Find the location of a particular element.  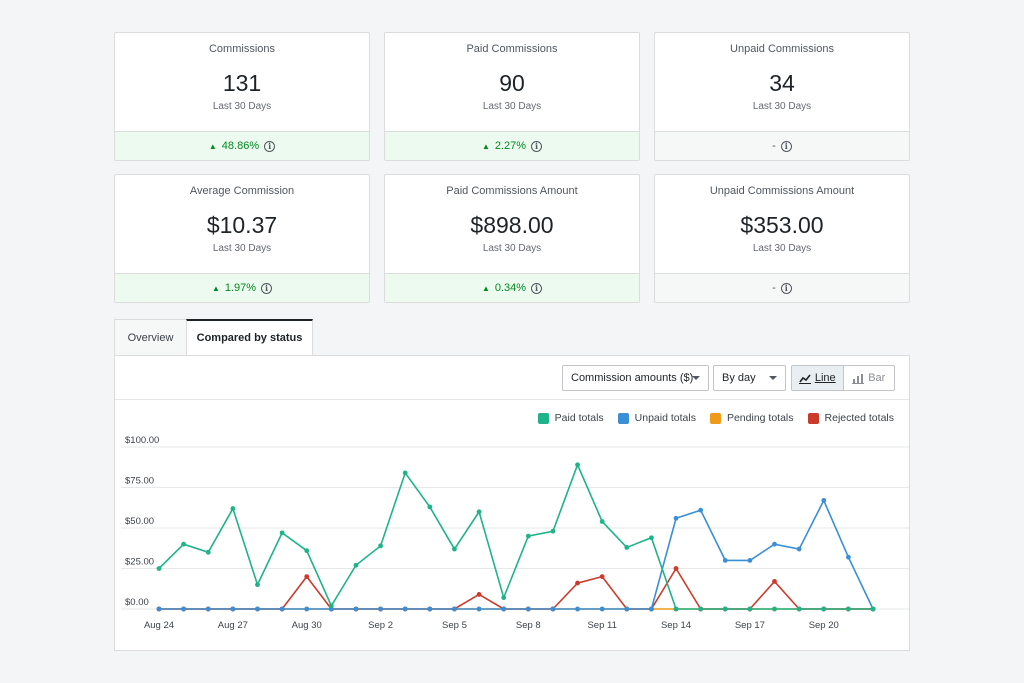

legend-item: Paid totals is located at coordinates (570, 418).